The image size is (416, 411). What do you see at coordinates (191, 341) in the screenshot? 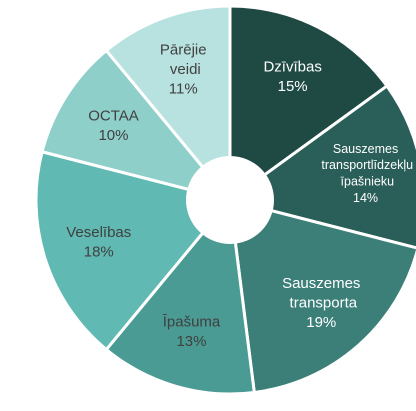
I see `slice-value-label: 13%` at bounding box center [191, 341].